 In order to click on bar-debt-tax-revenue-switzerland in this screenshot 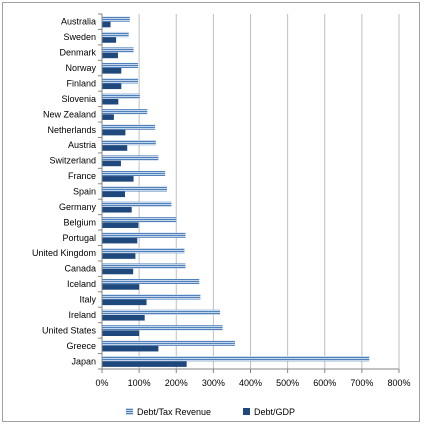, I will do `click(130, 158)`.